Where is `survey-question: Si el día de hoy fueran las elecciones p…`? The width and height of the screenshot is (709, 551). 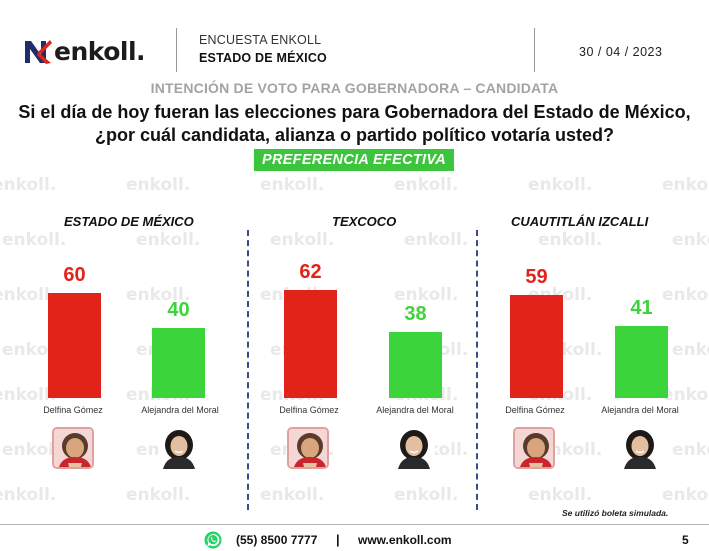 survey-question: Si el día de hoy fueran las elecciones p… is located at coordinates (354, 124).